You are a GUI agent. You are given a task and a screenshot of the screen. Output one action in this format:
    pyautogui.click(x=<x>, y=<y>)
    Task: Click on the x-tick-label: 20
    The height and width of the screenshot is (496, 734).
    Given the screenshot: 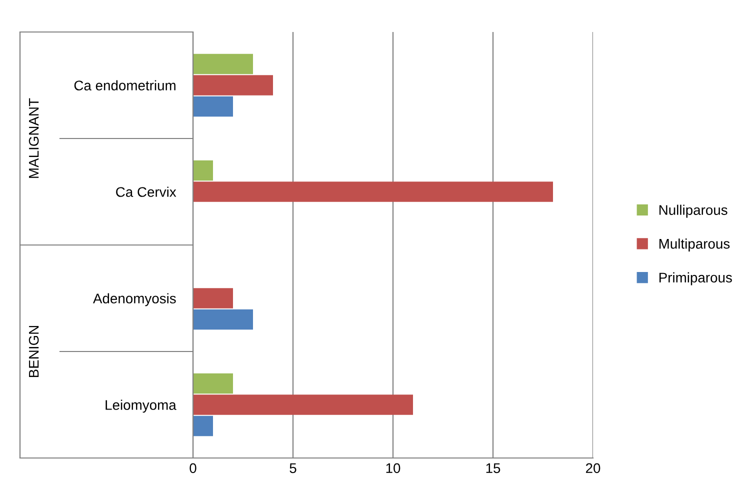 What is the action you would take?
    pyautogui.click(x=593, y=468)
    